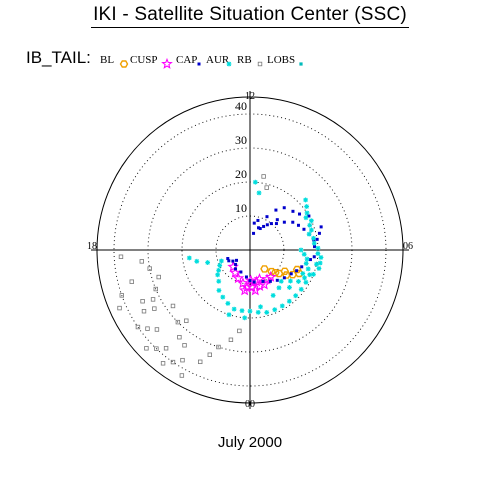  Describe the element at coordinates (244, 60) in the screenshot. I see `legend-item-rb: RB` at that location.